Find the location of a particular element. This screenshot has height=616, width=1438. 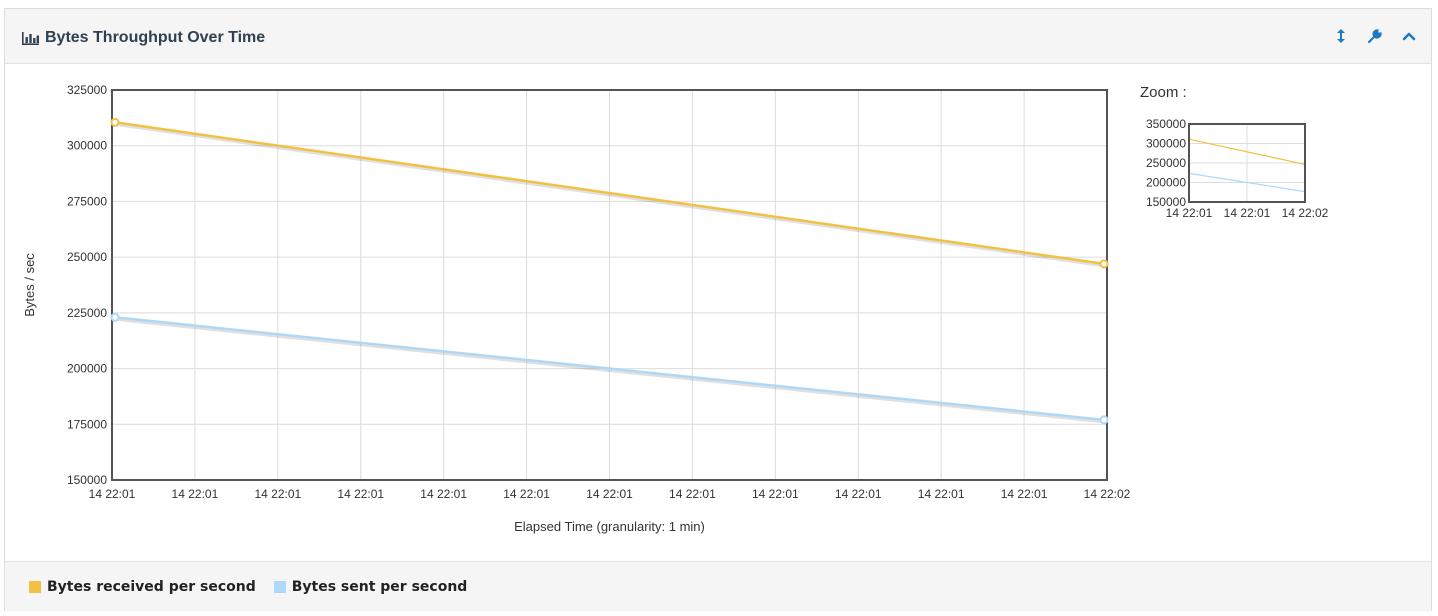

zoom-y-tick-label: 300000 is located at coordinates (1166, 144).